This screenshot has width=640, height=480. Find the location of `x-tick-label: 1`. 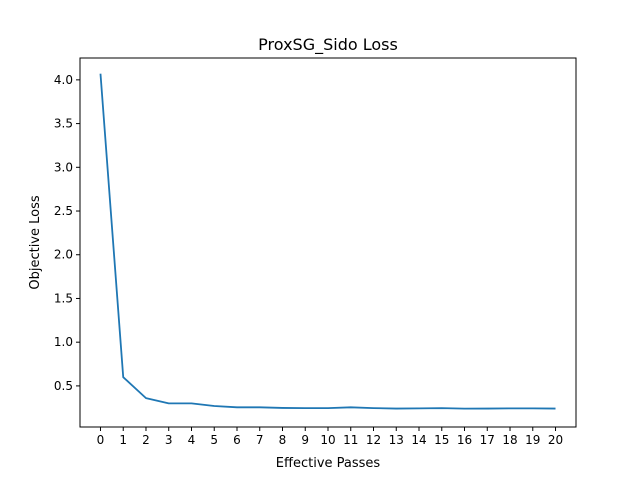

x-tick-label: 1 is located at coordinates (123, 440).